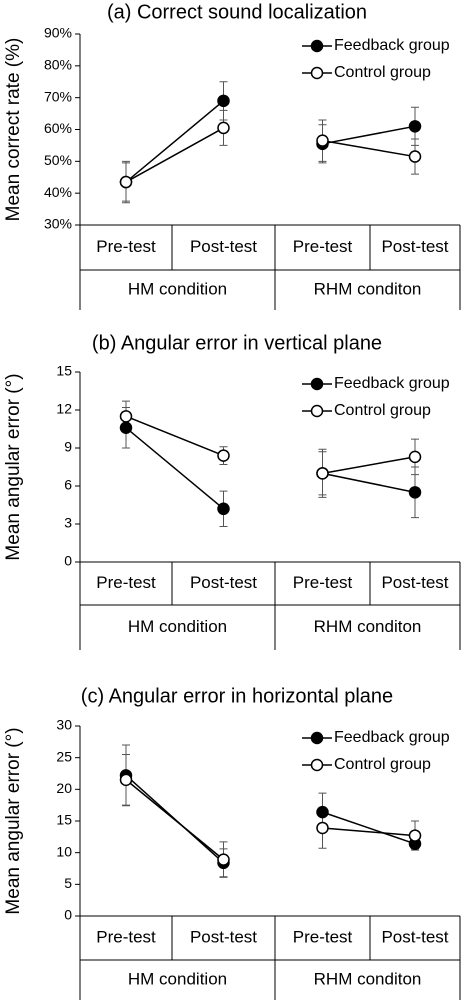 The width and height of the screenshot is (474, 1002). I want to click on y-tick-label: 25, so click(64, 756).